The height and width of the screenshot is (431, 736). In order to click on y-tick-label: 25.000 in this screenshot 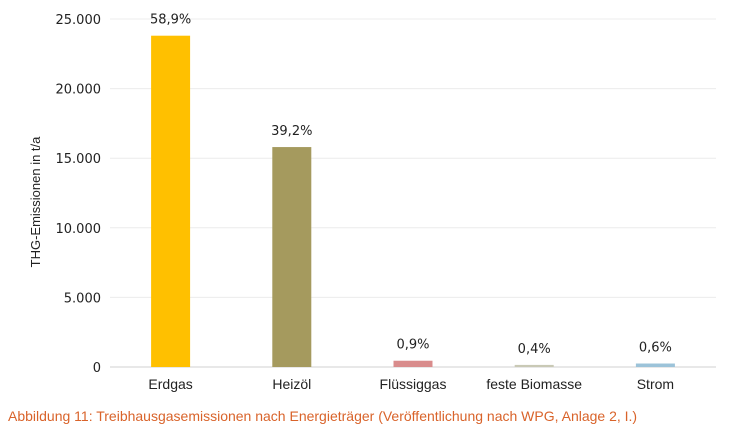, I will do `click(79, 20)`.